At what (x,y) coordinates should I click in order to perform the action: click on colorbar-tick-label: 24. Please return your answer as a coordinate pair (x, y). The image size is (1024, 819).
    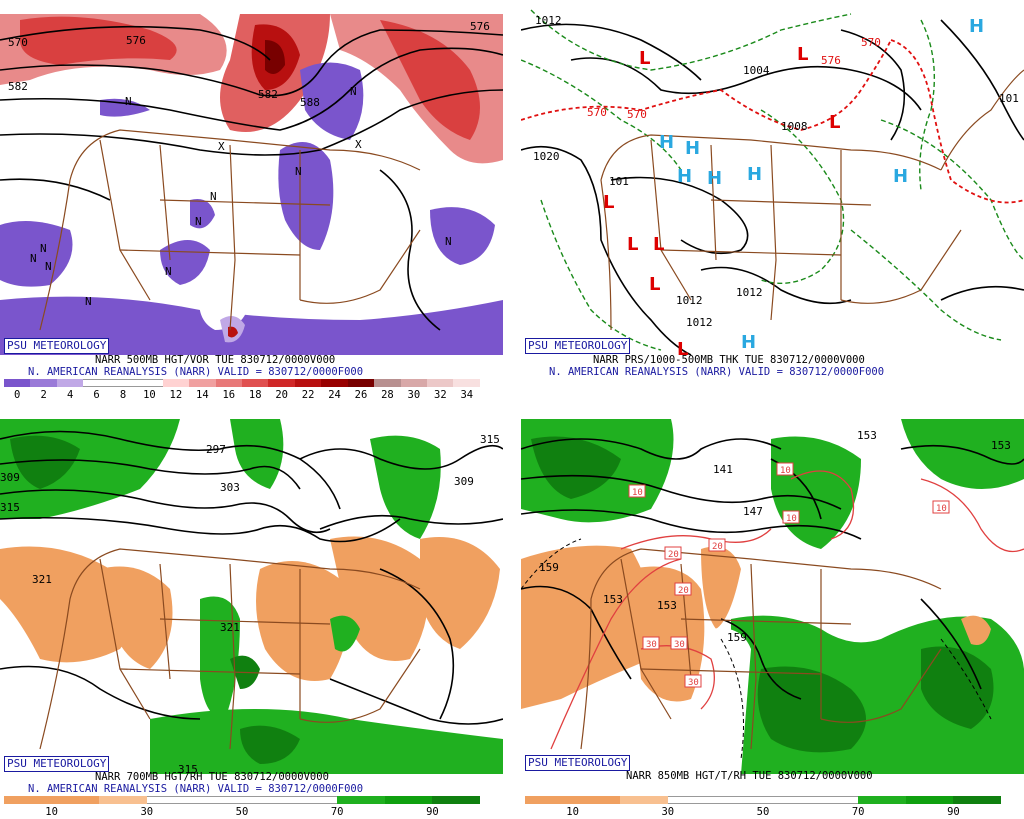
    Looking at the image, I should click on (334, 395).